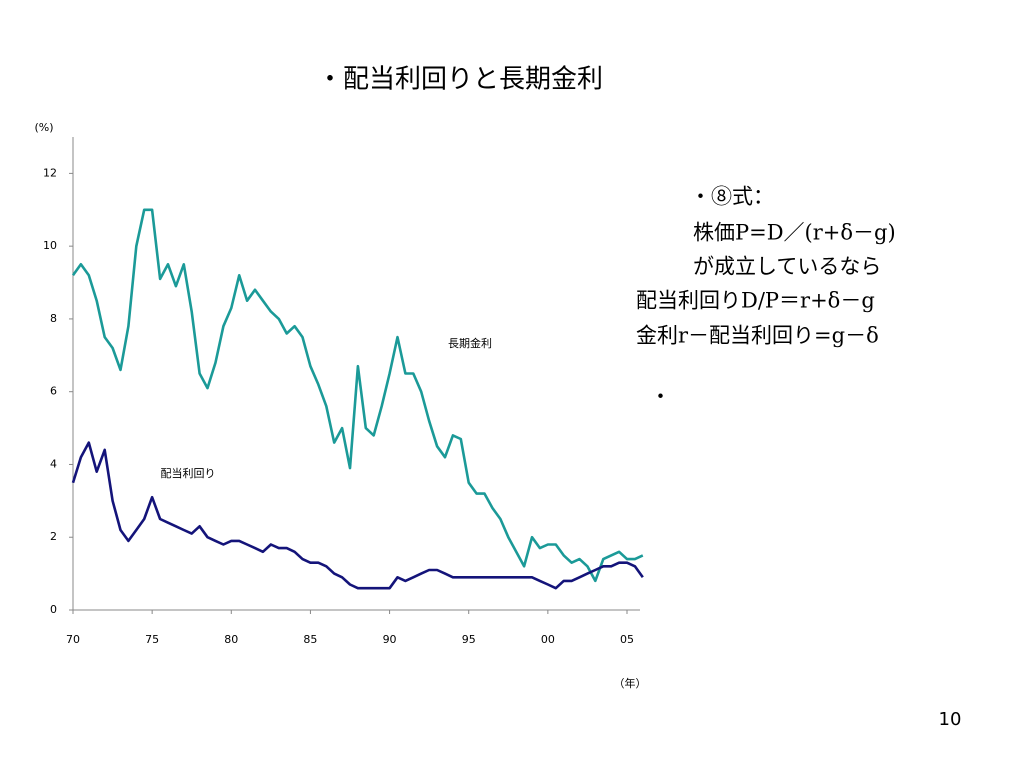 Image resolution: width=1024 pixels, height=768 pixels. What do you see at coordinates (231, 639) in the screenshot?
I see `x-tick-label: 80` at bounding box center [231, 639].